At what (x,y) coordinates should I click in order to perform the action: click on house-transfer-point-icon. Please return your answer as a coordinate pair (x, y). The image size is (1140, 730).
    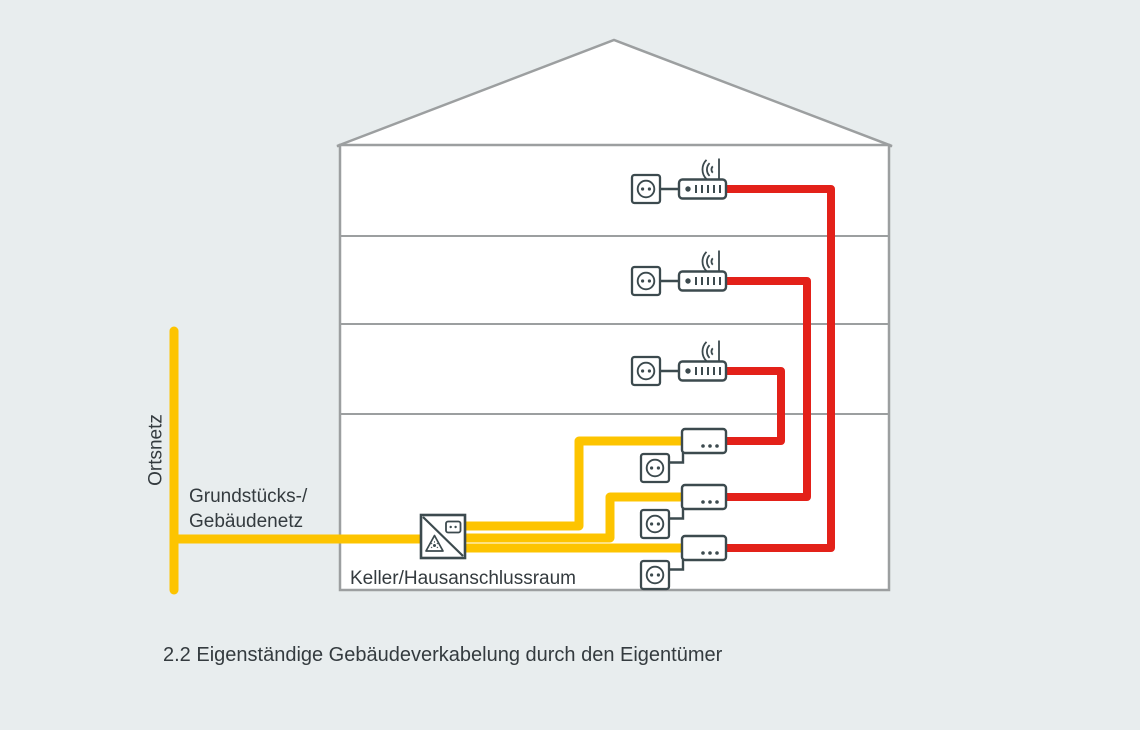
    Looking at the image, I should click on (443, 536).